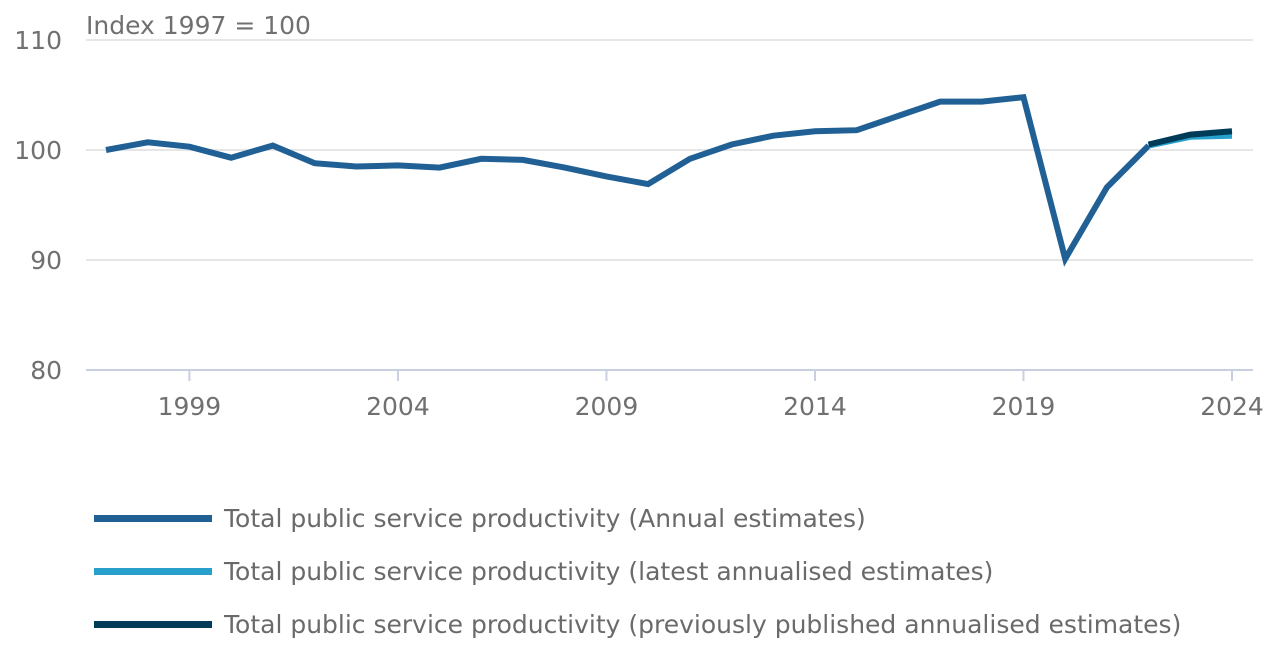 This screenshot has width=1269, height=651. What do you see at coordinates (46, 260) in the screenshot?
I see `y-tick-label: 90` at bounding box center [46, 260].